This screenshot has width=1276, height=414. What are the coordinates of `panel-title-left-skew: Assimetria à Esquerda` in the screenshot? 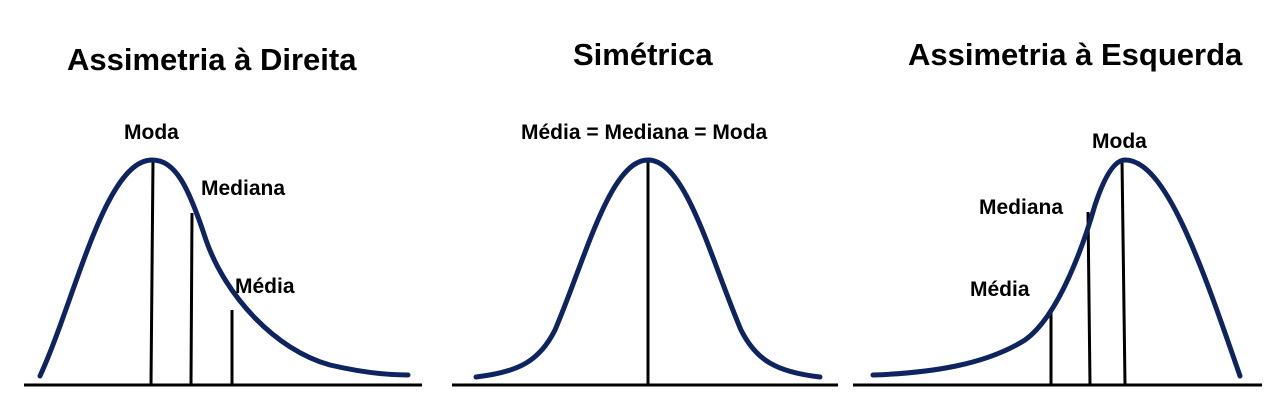 It's located at (1075, 54).